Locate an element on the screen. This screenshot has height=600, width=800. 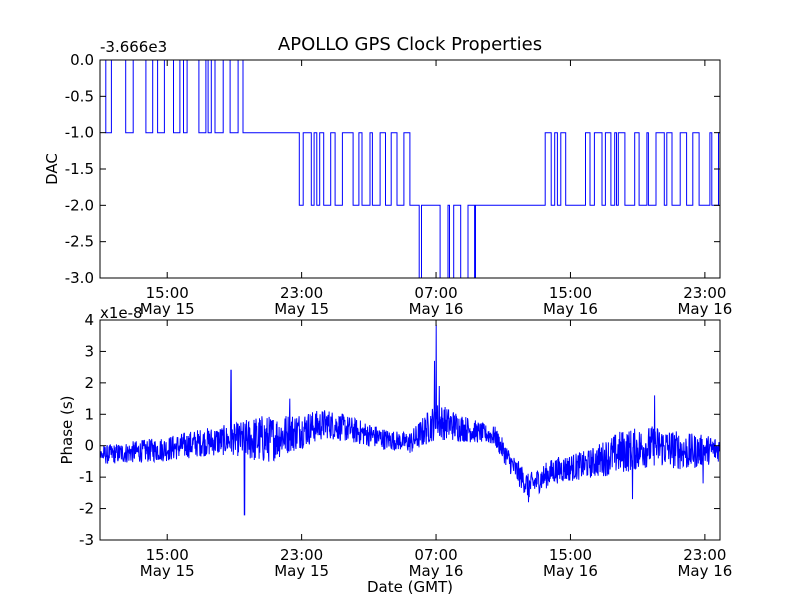
phase-y-tick-label: 0 is located at coordinates (89, 446).